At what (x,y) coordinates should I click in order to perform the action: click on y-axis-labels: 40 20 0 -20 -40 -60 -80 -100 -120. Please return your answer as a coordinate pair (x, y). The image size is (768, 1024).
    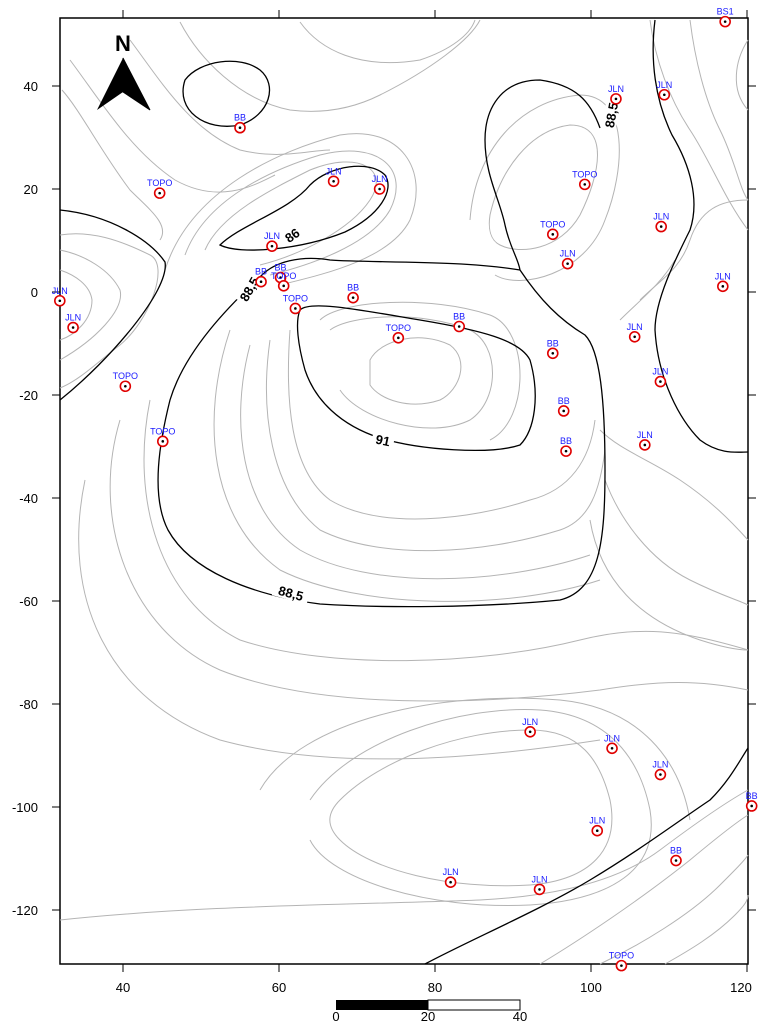
    Looking at the image, I should click on (25, 498).